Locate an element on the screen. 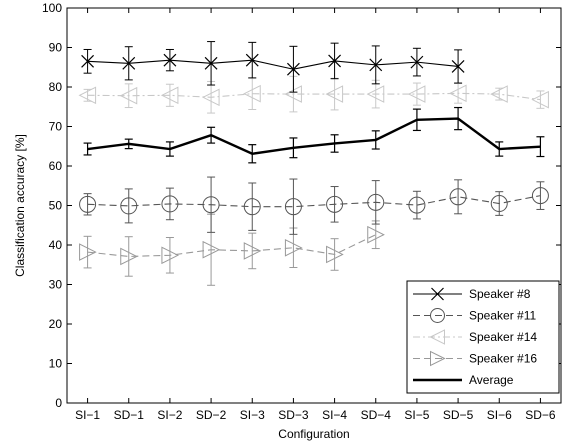 The width and height of the screenshot is (571, 444). y-tick-label: 70 is located at coordinates (56, 127).